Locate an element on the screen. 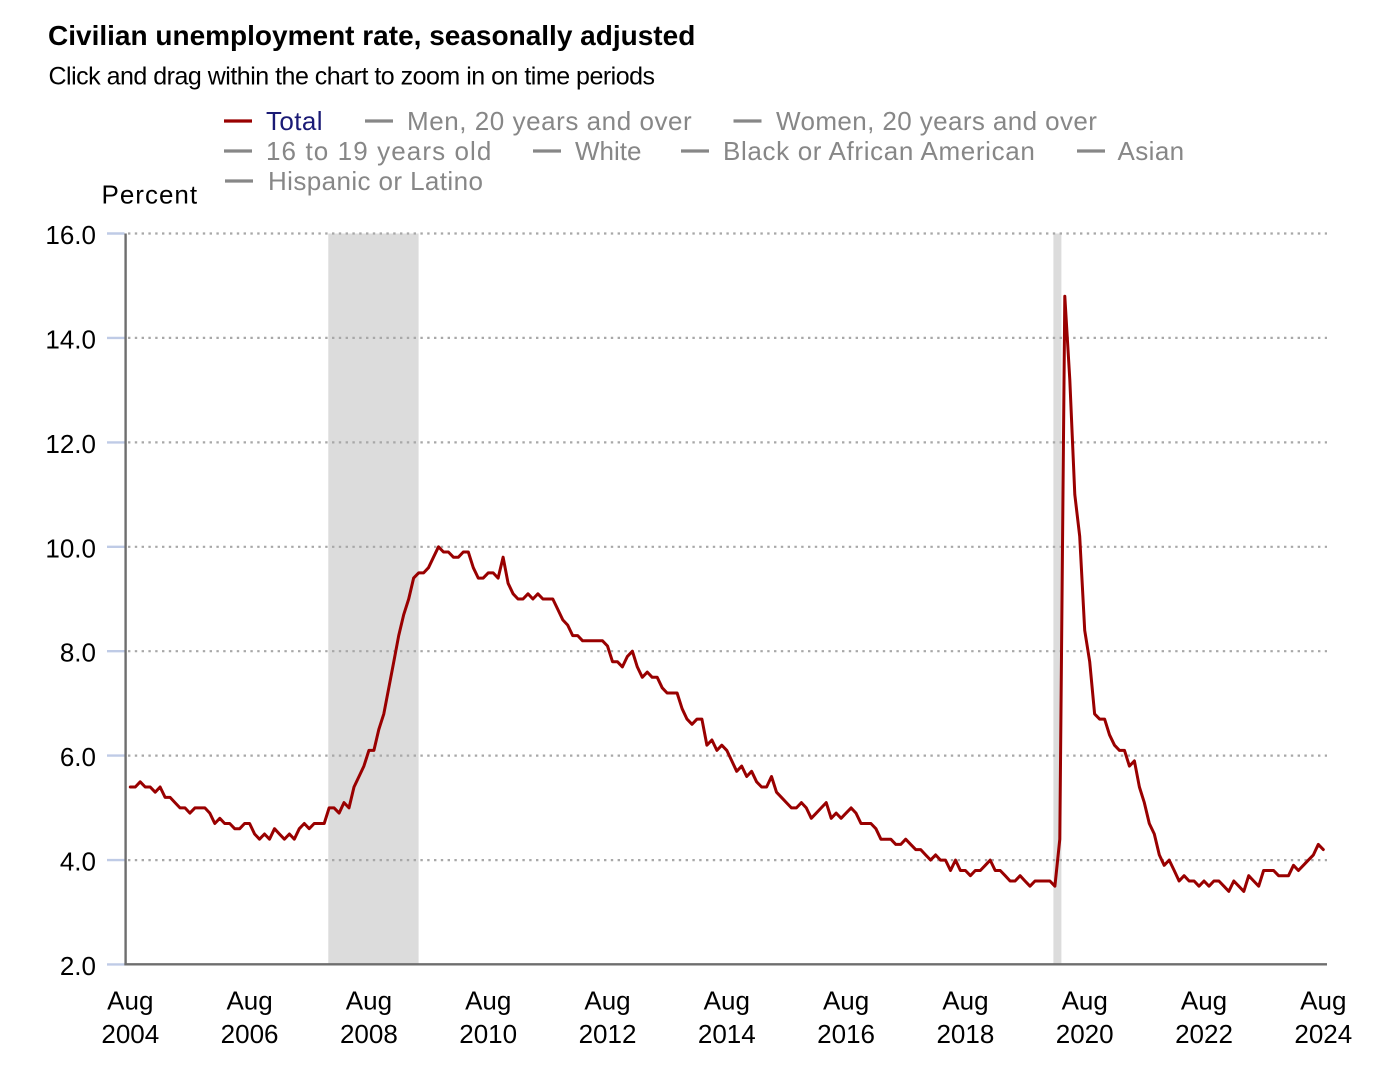 The height and width of the screenshot is (1077, 1392). svg-text: Black or African American is located at coordinates (879, 151).